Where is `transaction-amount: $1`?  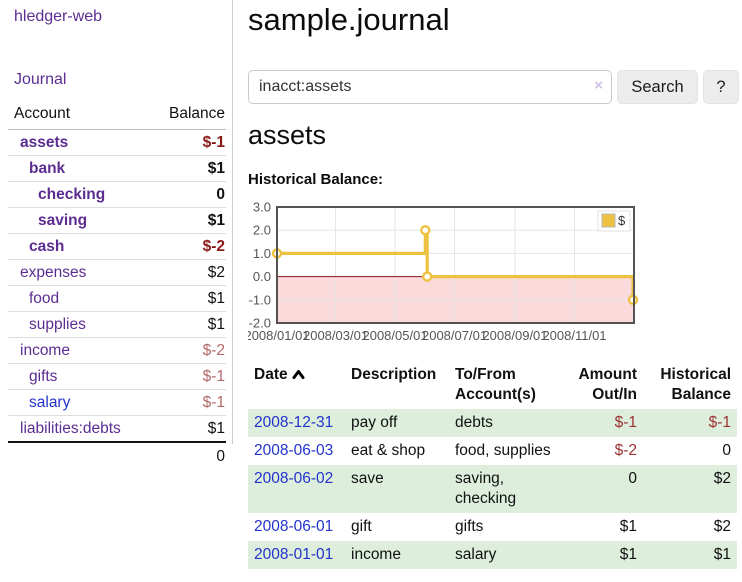 transaction-amount: $1 is located at coordinates (628, 526).